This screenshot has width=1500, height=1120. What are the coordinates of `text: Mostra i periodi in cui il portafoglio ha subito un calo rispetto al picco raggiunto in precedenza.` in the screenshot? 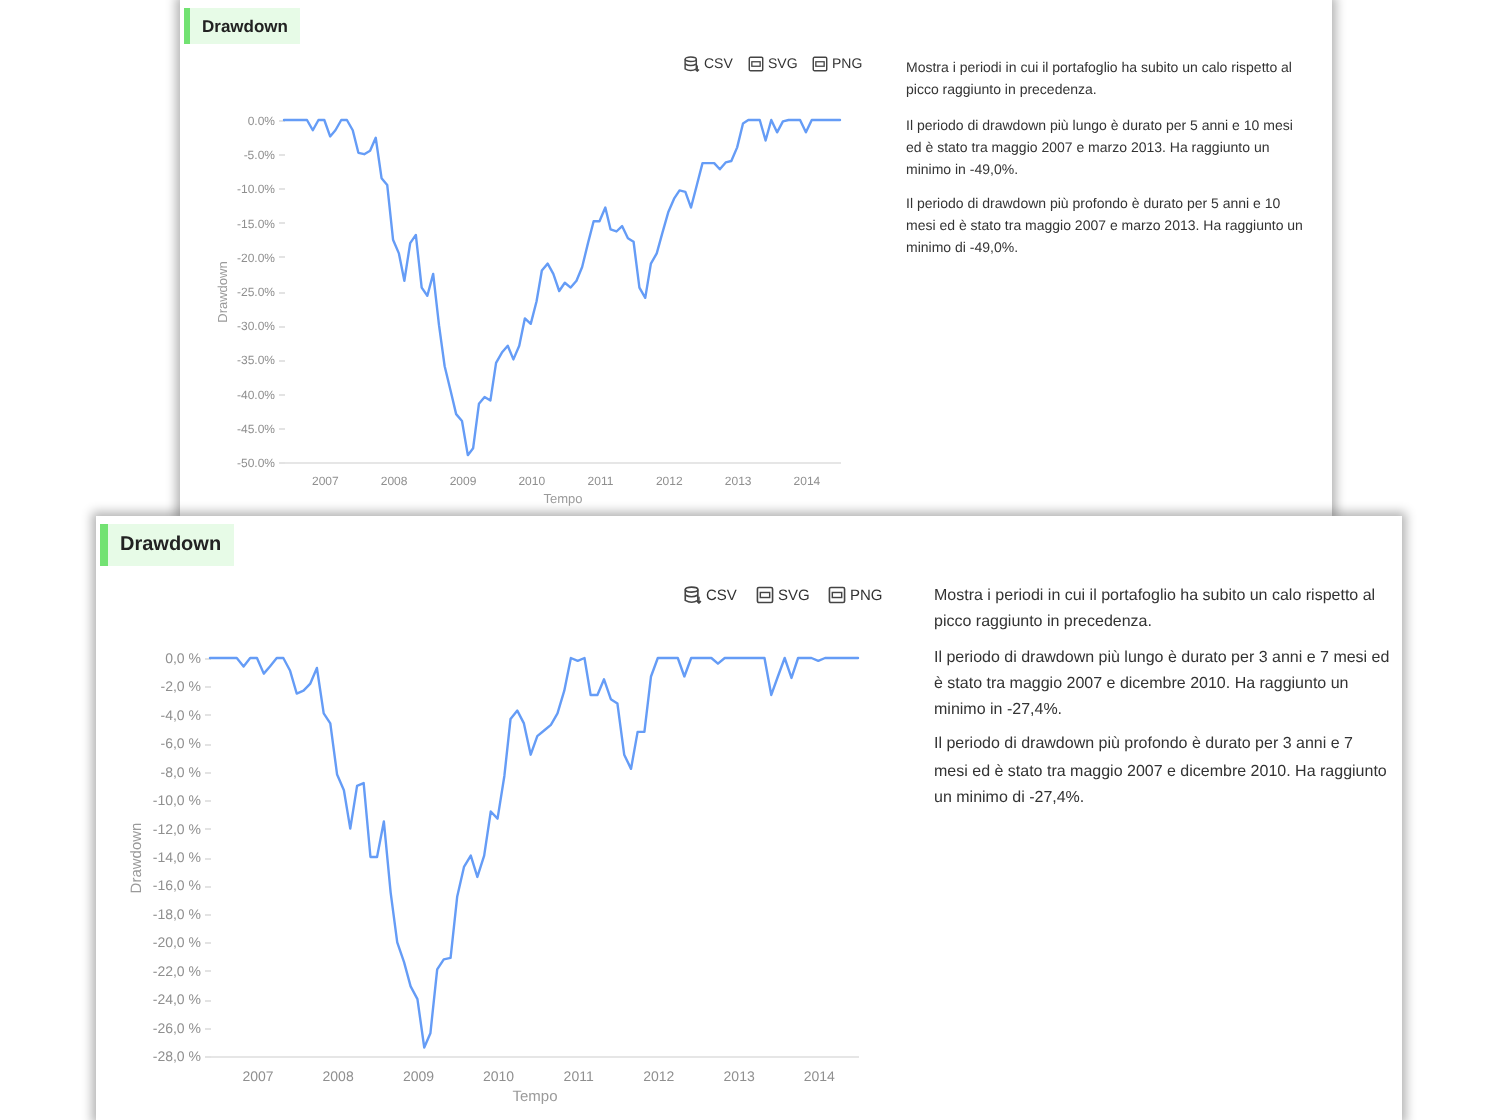 It's located at (1156, 609).